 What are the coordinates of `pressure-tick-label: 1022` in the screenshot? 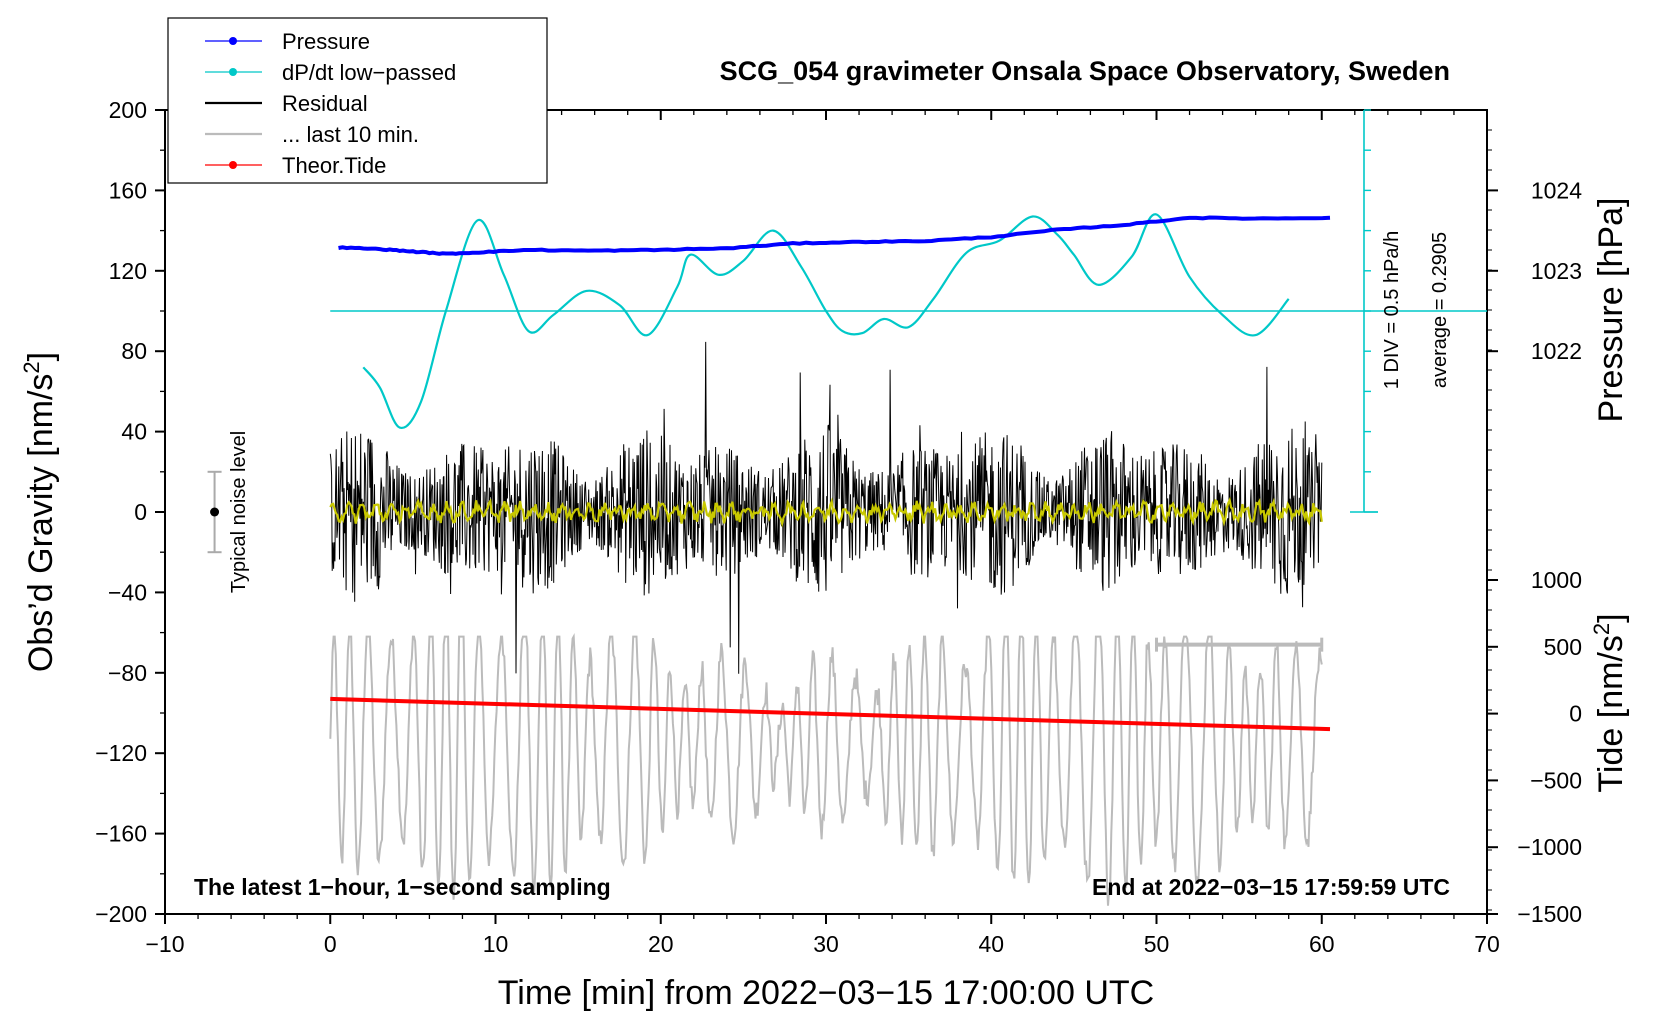 It's located at (1556, 351).